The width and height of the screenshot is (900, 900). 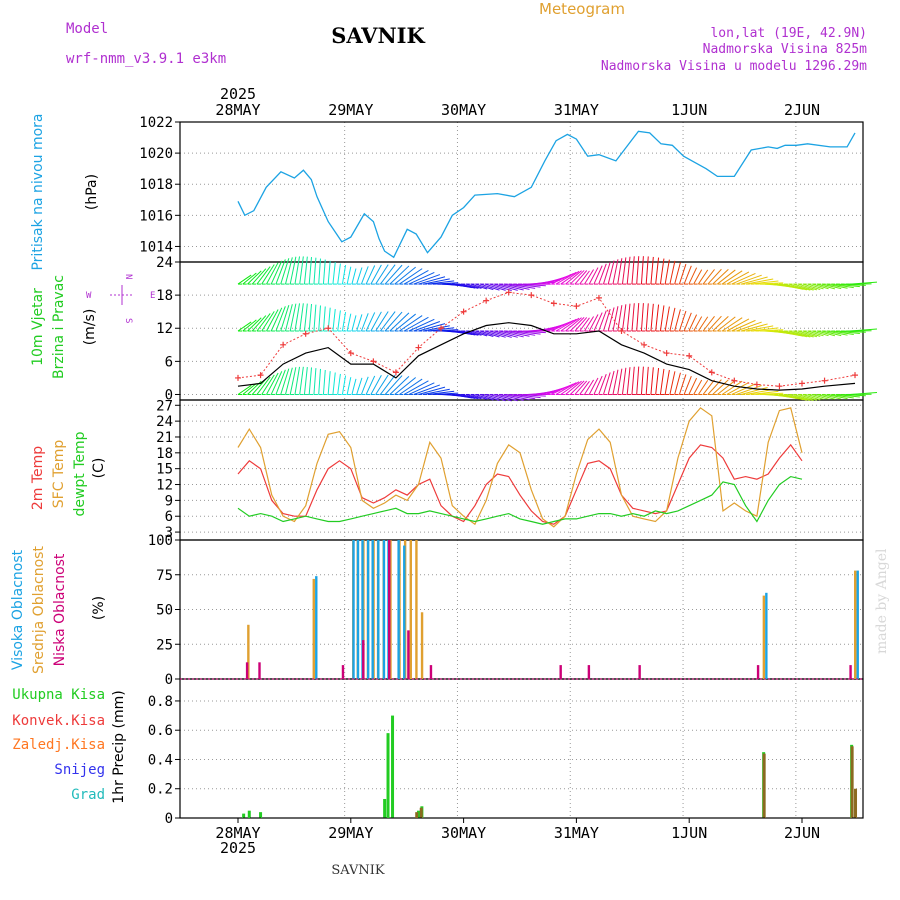 I want to click on sfc-temp-title: SFC Temp, so click(x=59, y=474).